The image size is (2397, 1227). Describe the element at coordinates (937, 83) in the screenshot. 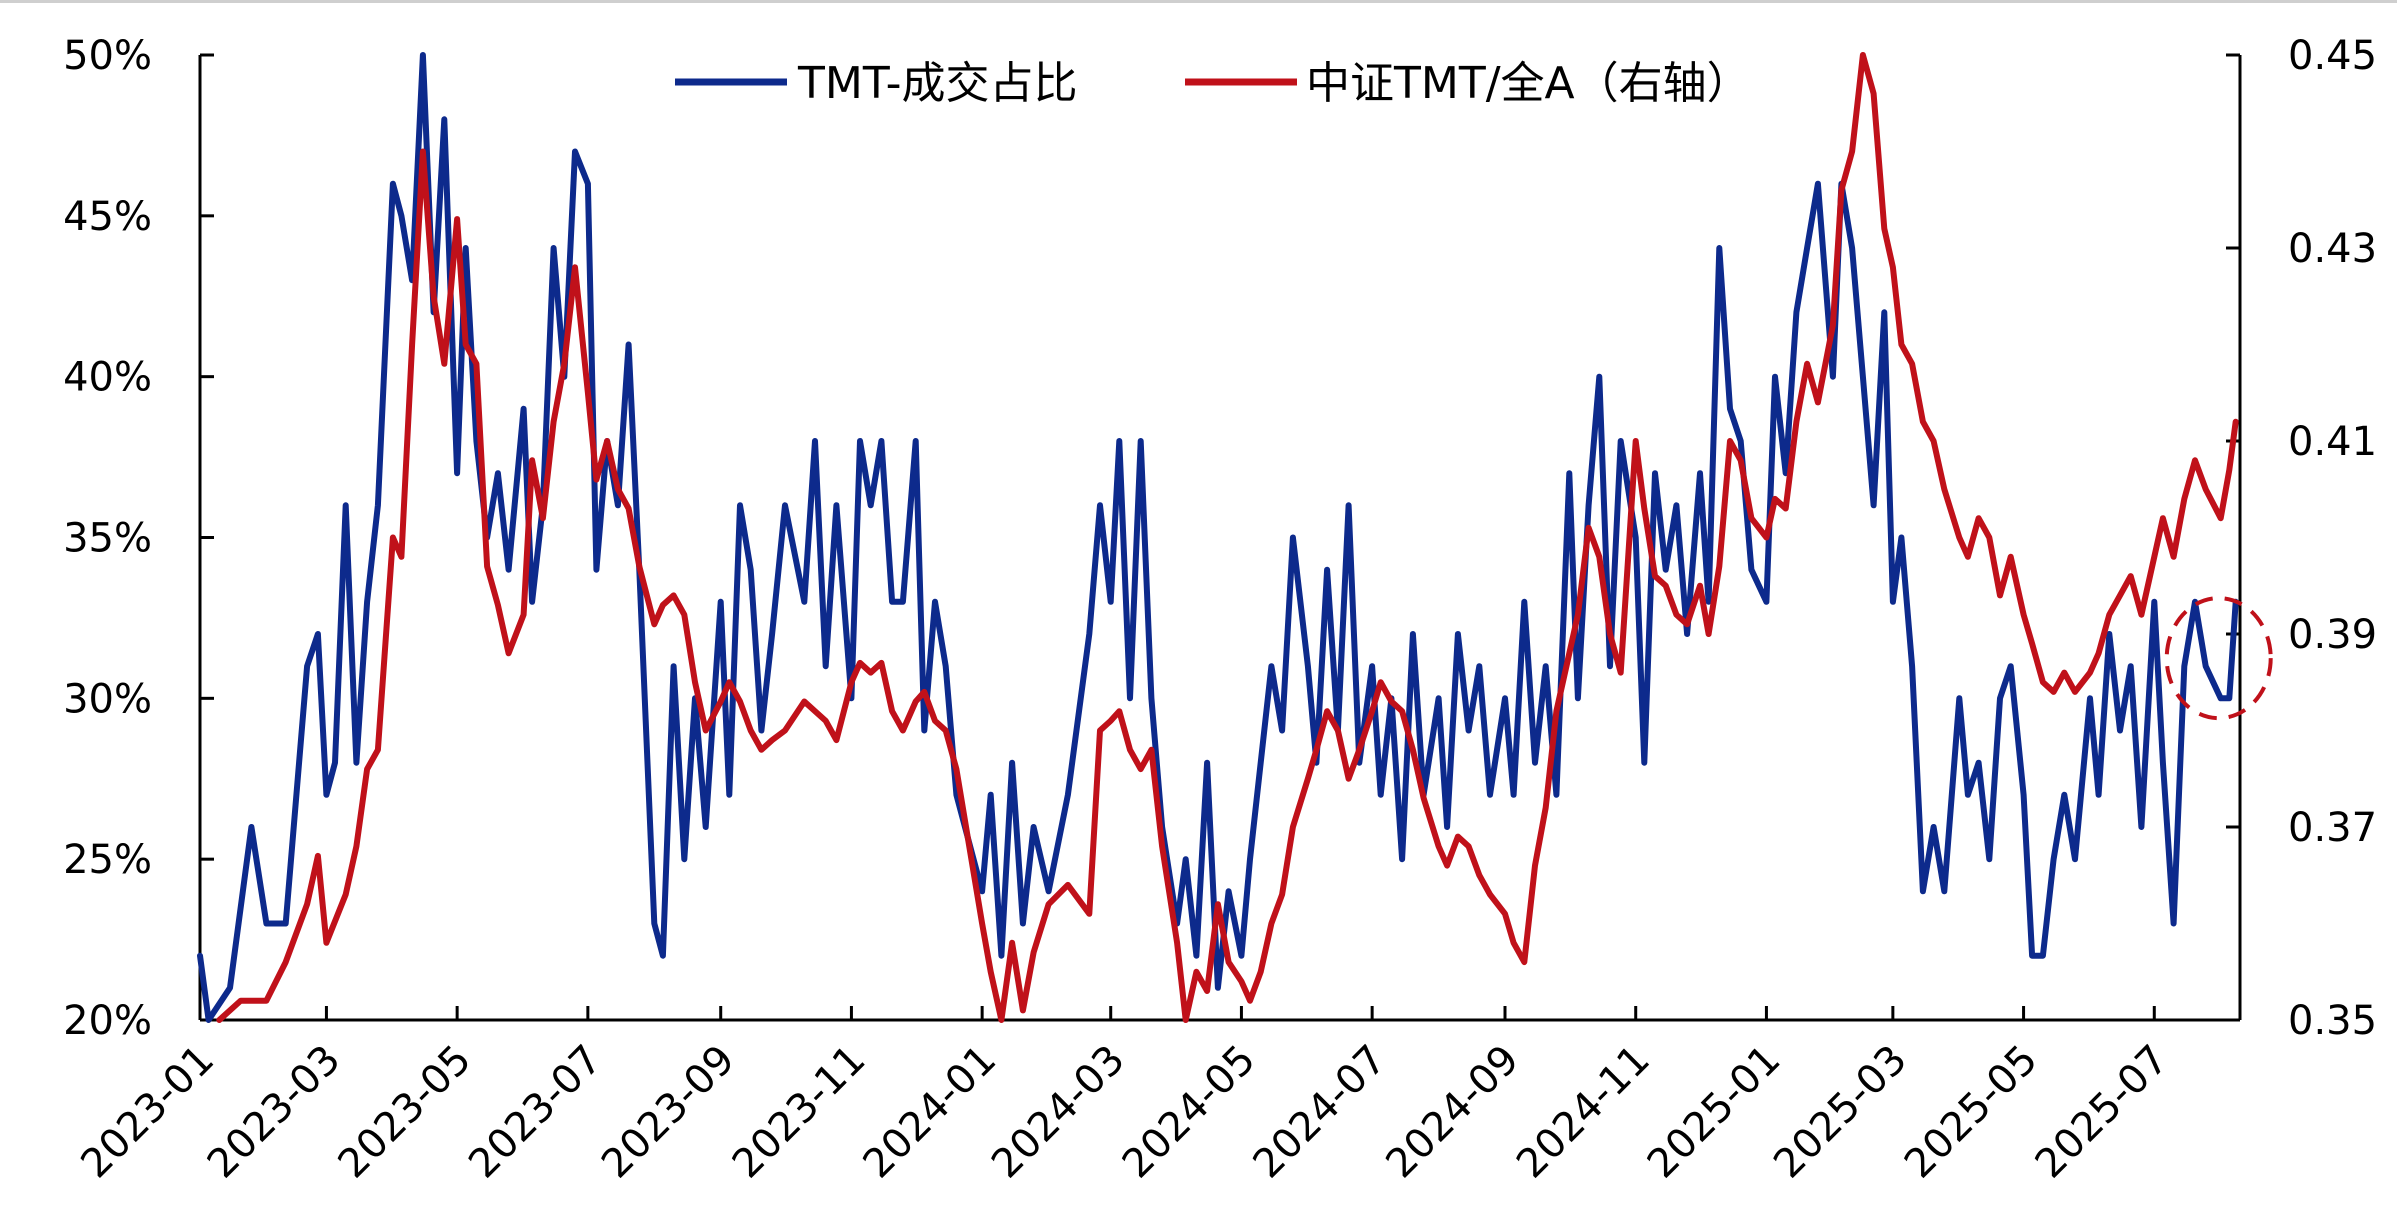

I see `legend-label: TMT-成交占比` at that location.